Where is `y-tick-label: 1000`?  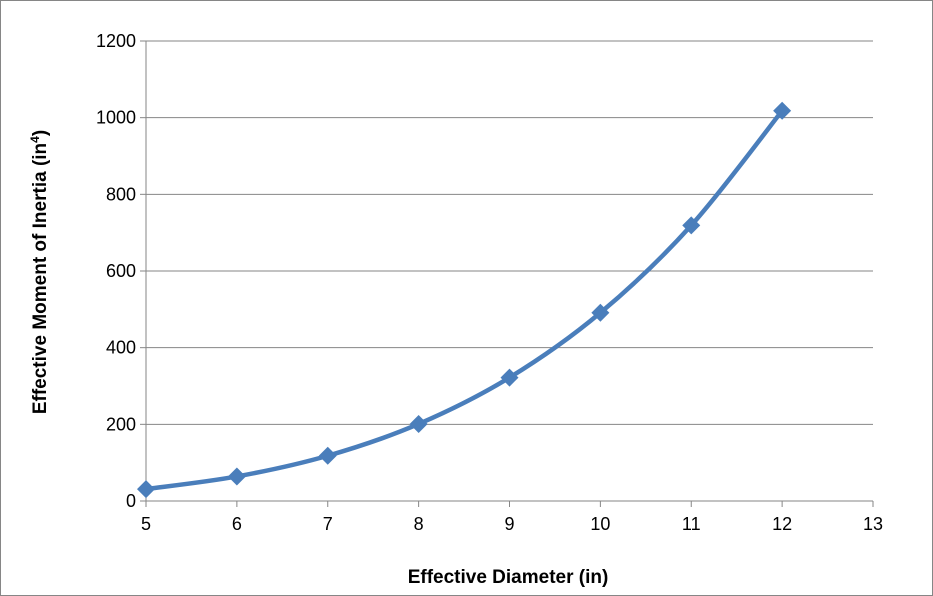 y-tick-label: 1000 is located at coordinates (116, 118).